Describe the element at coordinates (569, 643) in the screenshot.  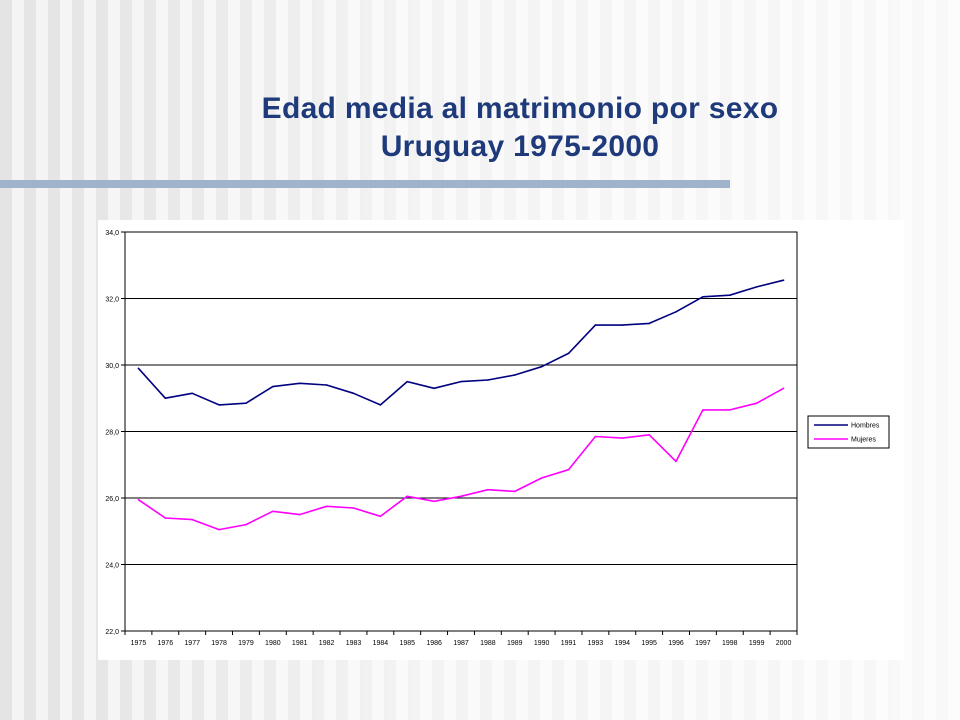
I see `x-tick-label: 1991` at that location.